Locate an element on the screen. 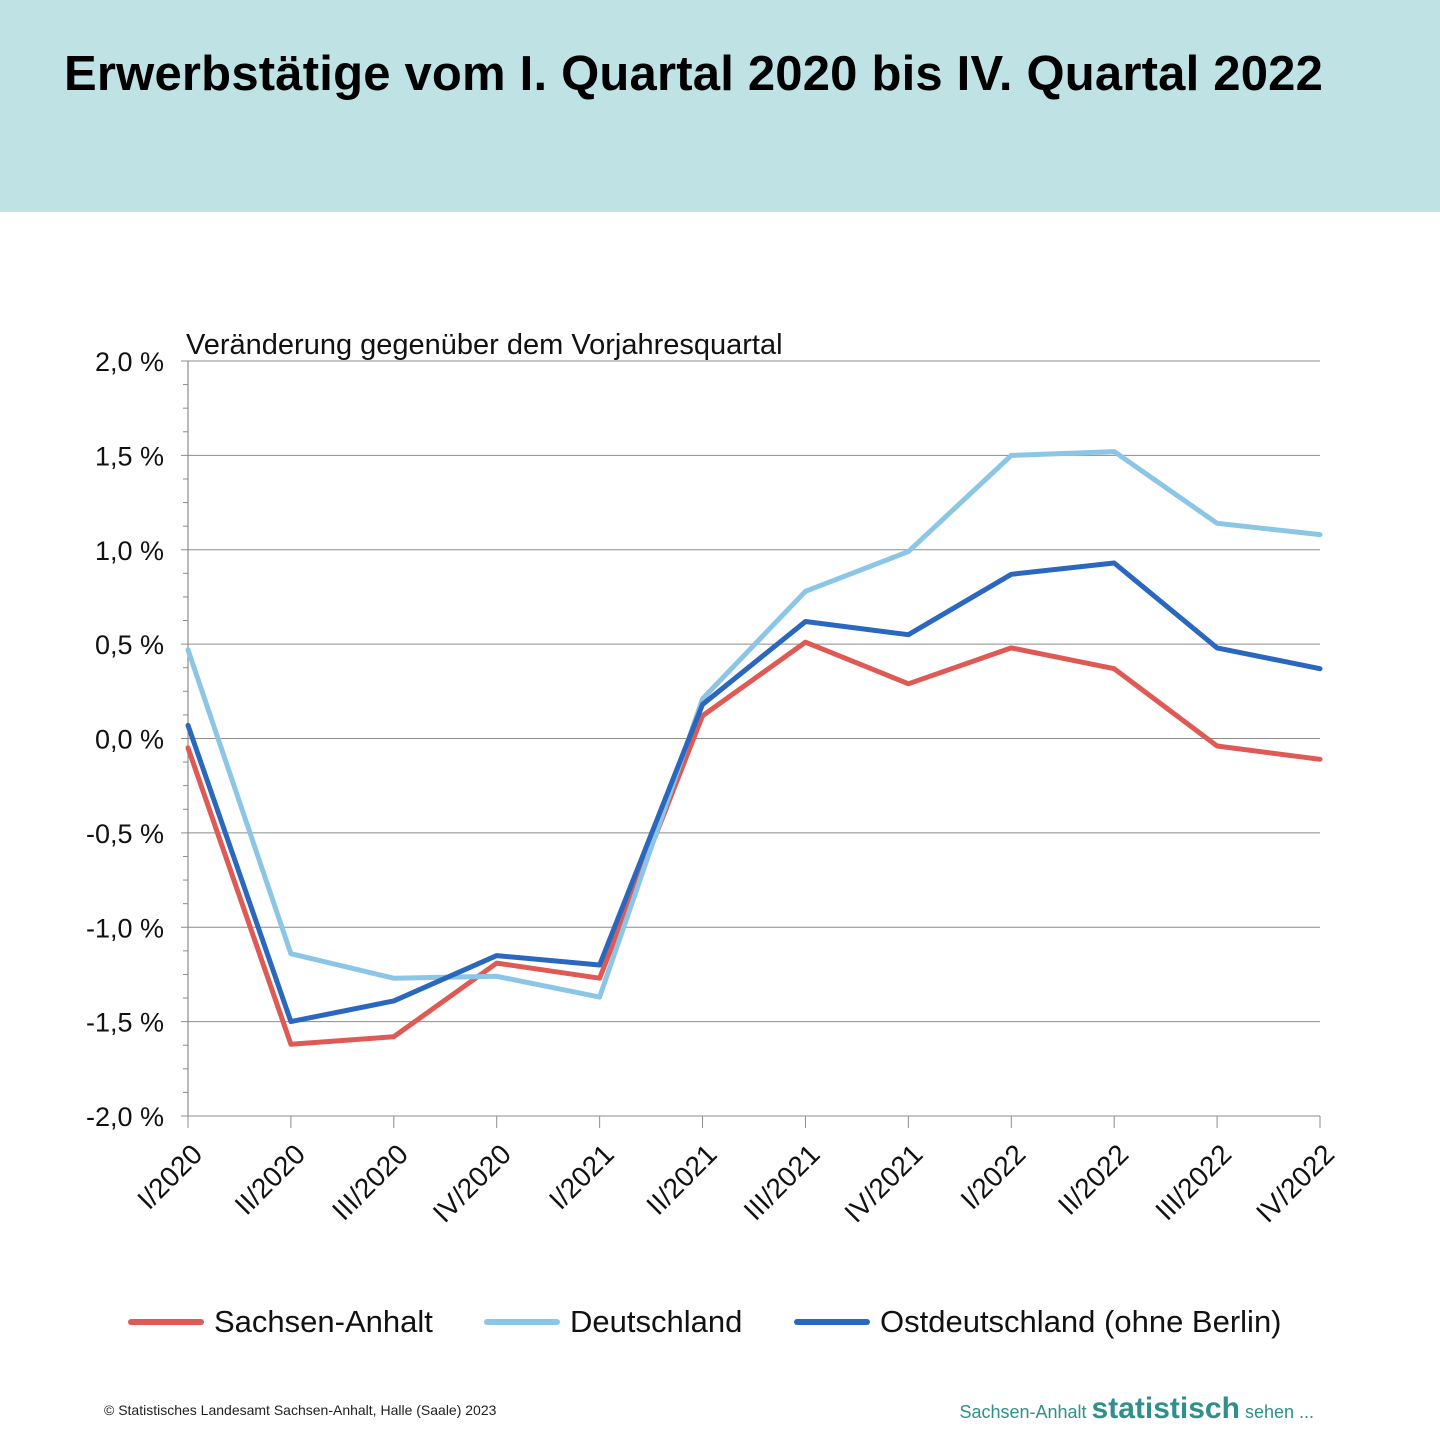  x-tick-label: III/2020 is located at coordinates (370, 1182).